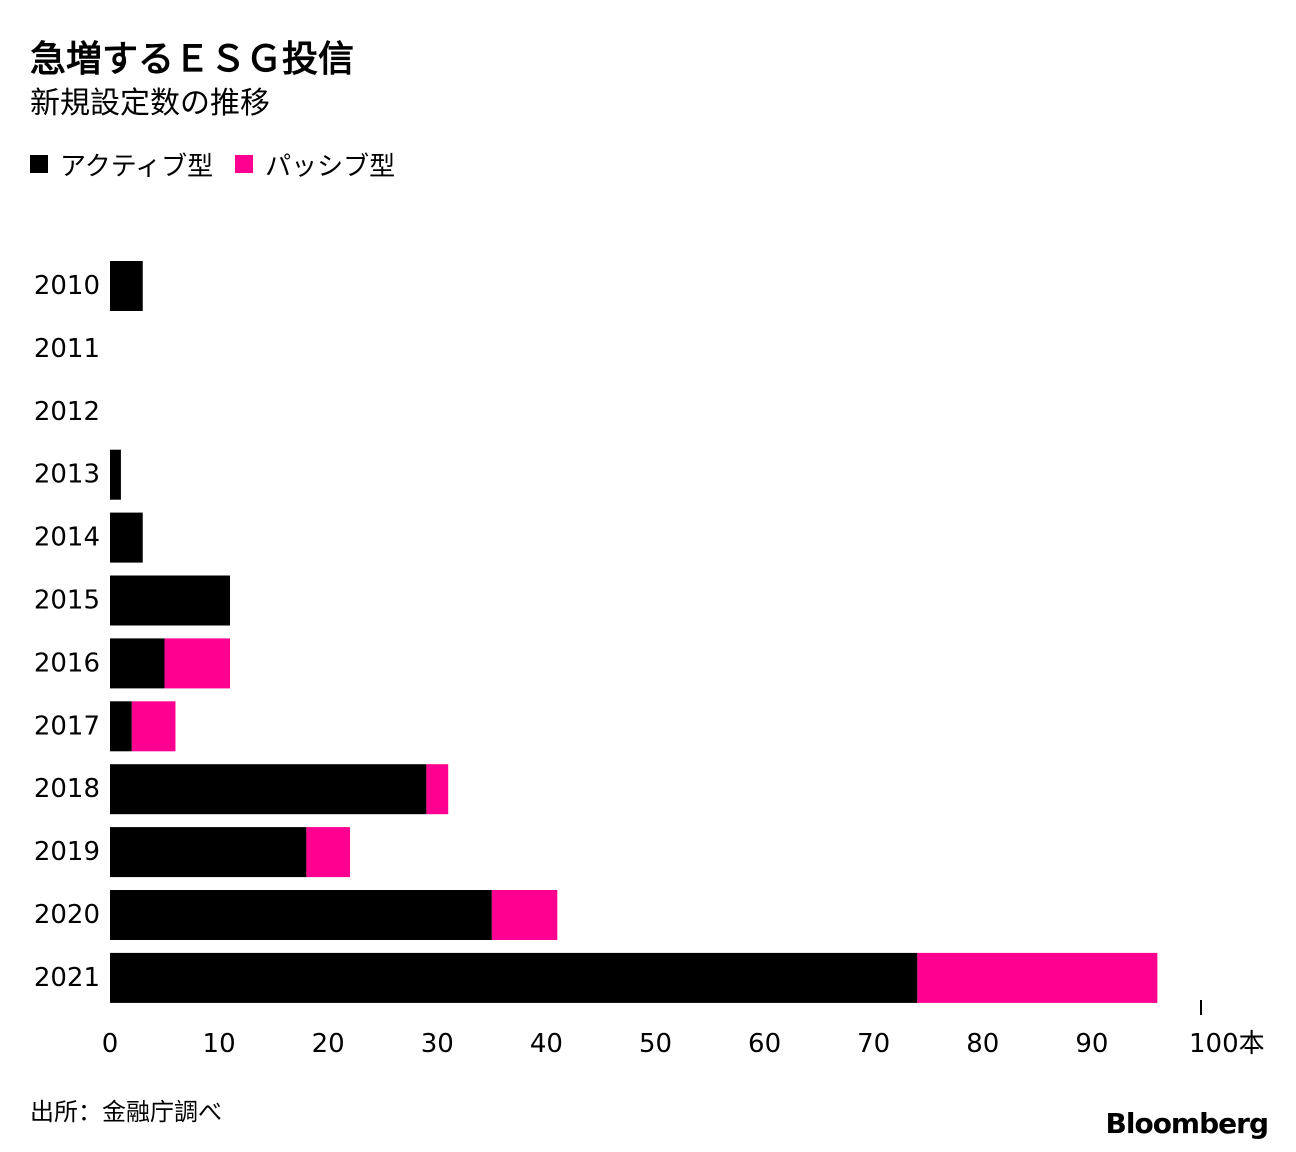 Image resolution: width=1296 pixels, height=1152 pixels. What do you see at coordinates (192, 59) in the screenshot?
I see `chart-title: 急増するＥＳＧ投信` at bounding box center [192, 59].